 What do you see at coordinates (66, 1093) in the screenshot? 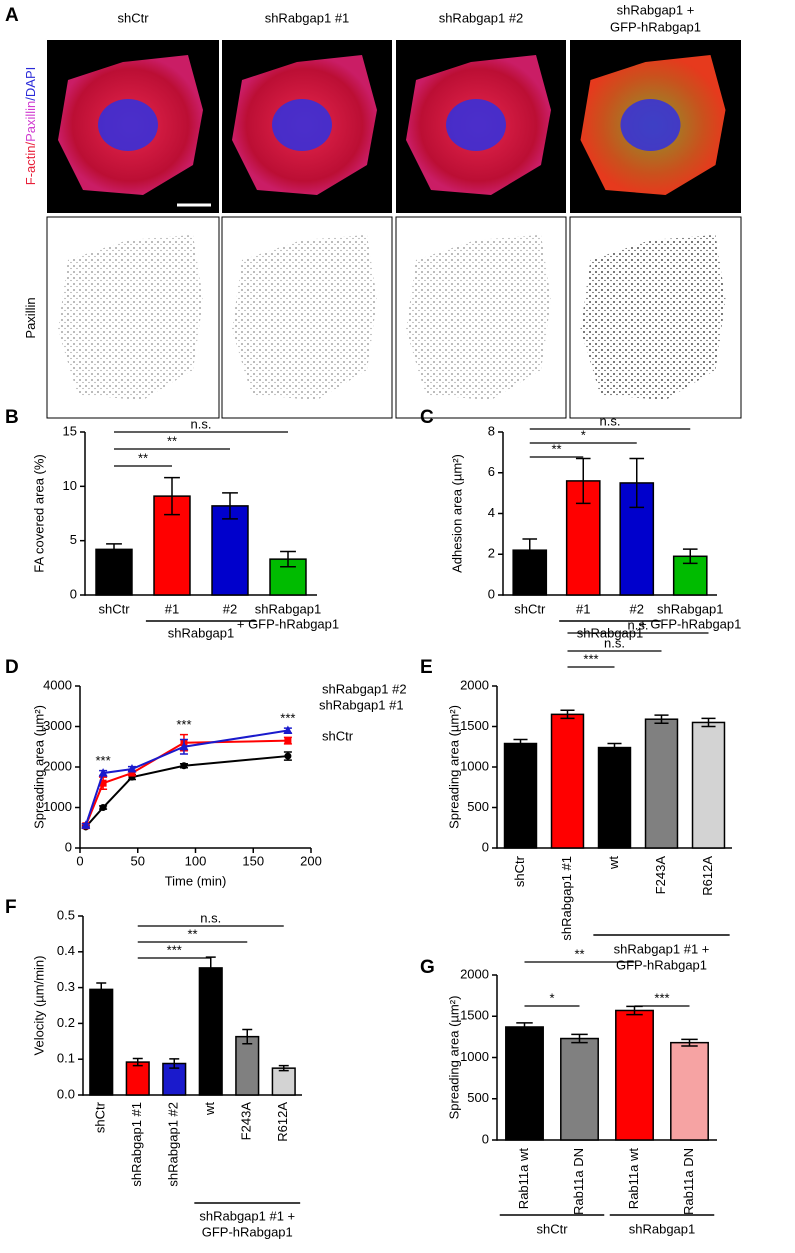
I see `y-tick-label: 0.0` at bounding box center [66, 1093].